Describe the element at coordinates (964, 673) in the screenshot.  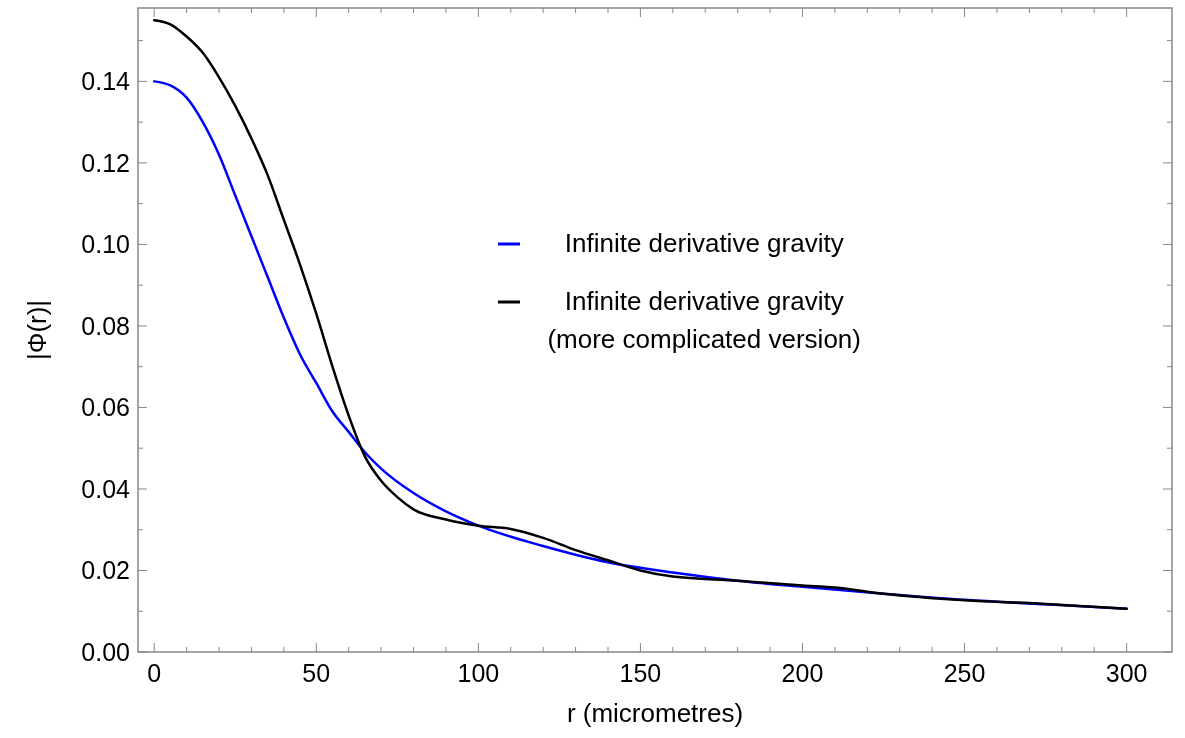
I see `x-tick-label: 250` at that location.